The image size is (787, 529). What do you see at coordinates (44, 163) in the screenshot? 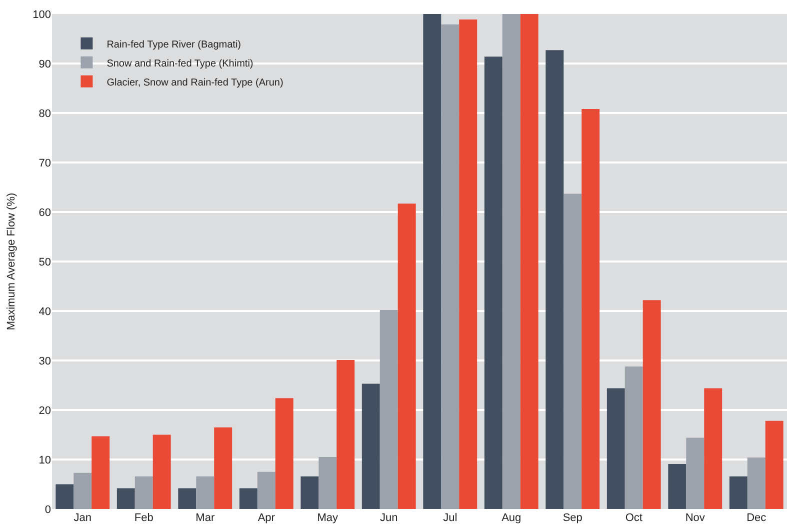
I see `y-tick-label: 70` at bounding box center [44, 163].